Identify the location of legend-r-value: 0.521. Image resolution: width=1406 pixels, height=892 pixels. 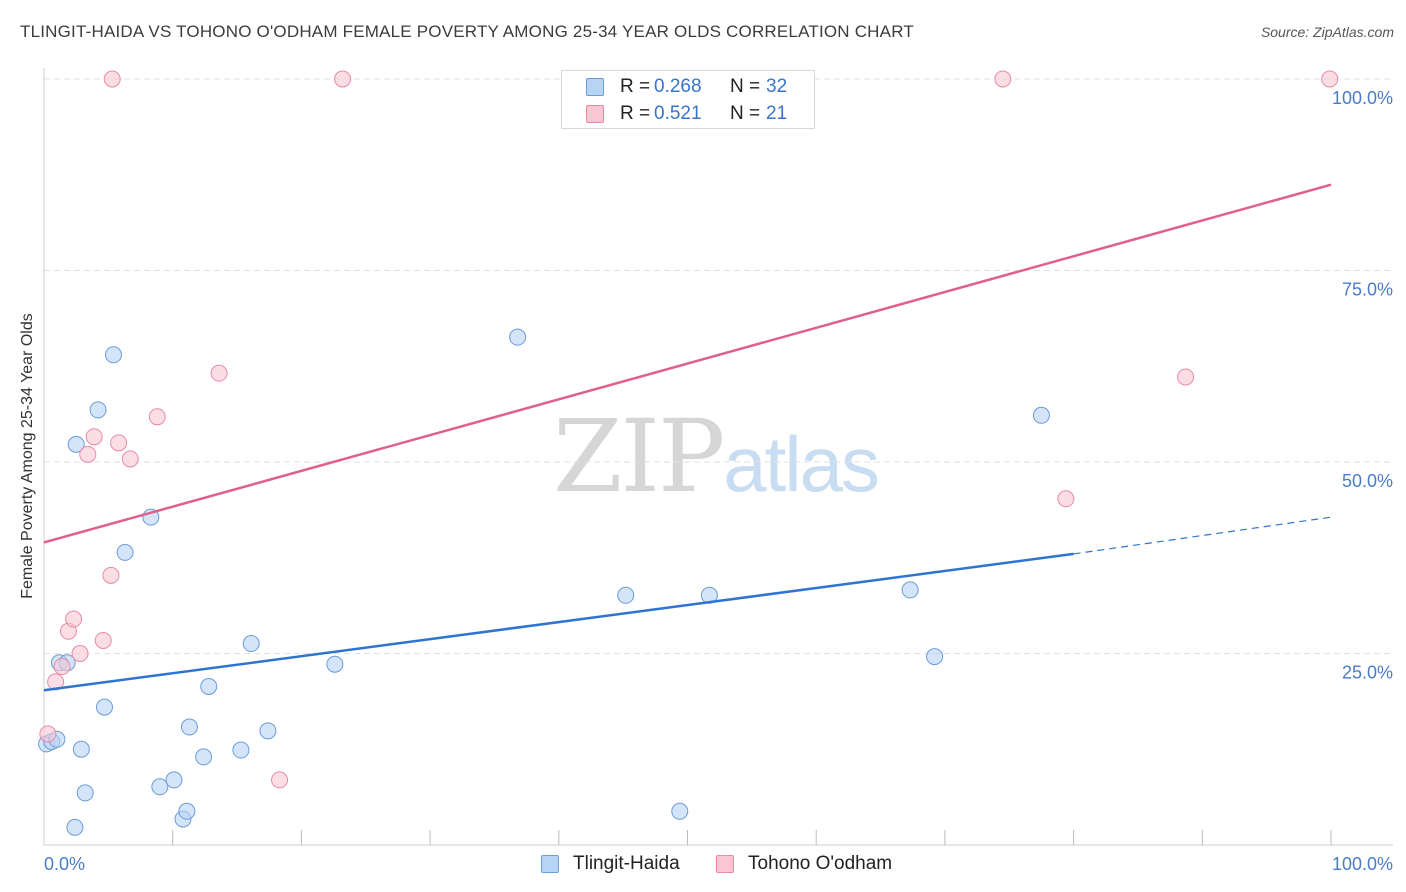
(678, 113).